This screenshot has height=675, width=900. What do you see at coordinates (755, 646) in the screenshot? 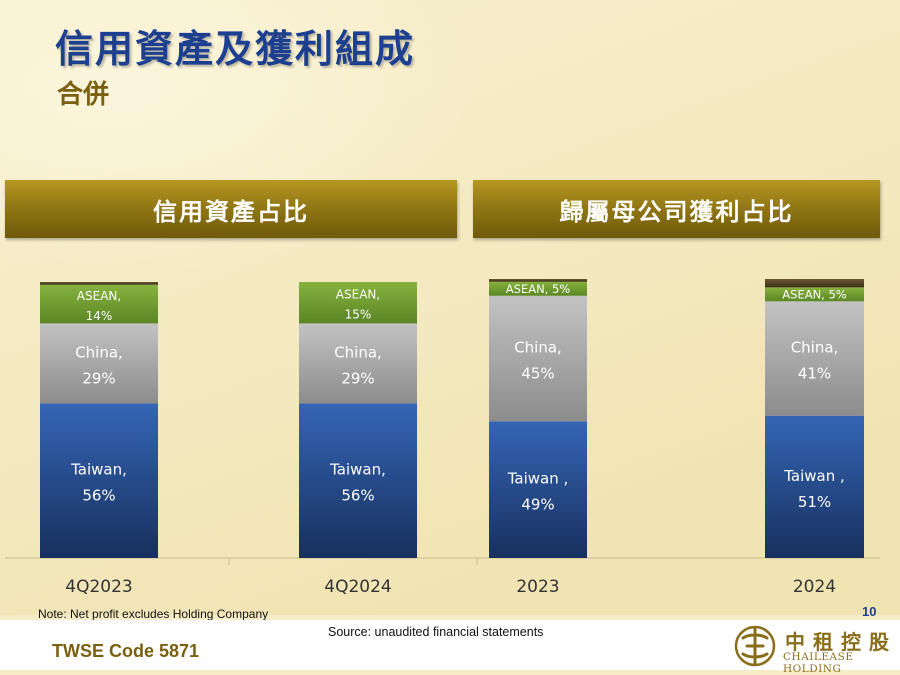
I see `logo-mark-icon` at bounding box center [755, 646].